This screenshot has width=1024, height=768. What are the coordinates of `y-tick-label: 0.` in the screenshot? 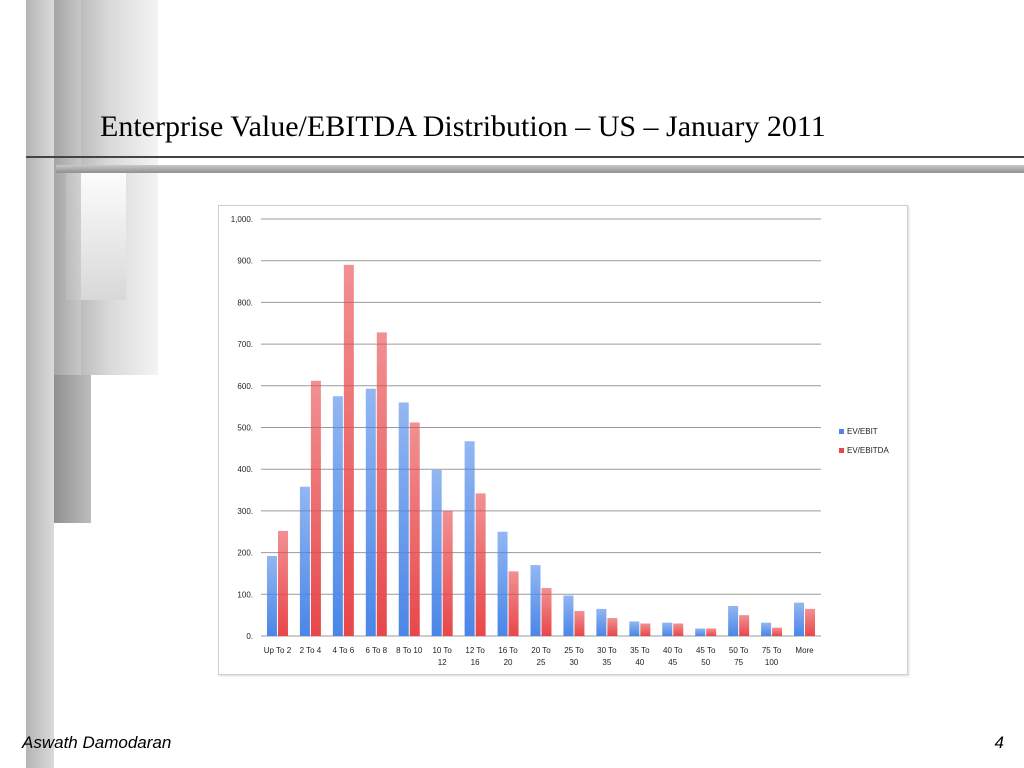 It's located at (249, 636).